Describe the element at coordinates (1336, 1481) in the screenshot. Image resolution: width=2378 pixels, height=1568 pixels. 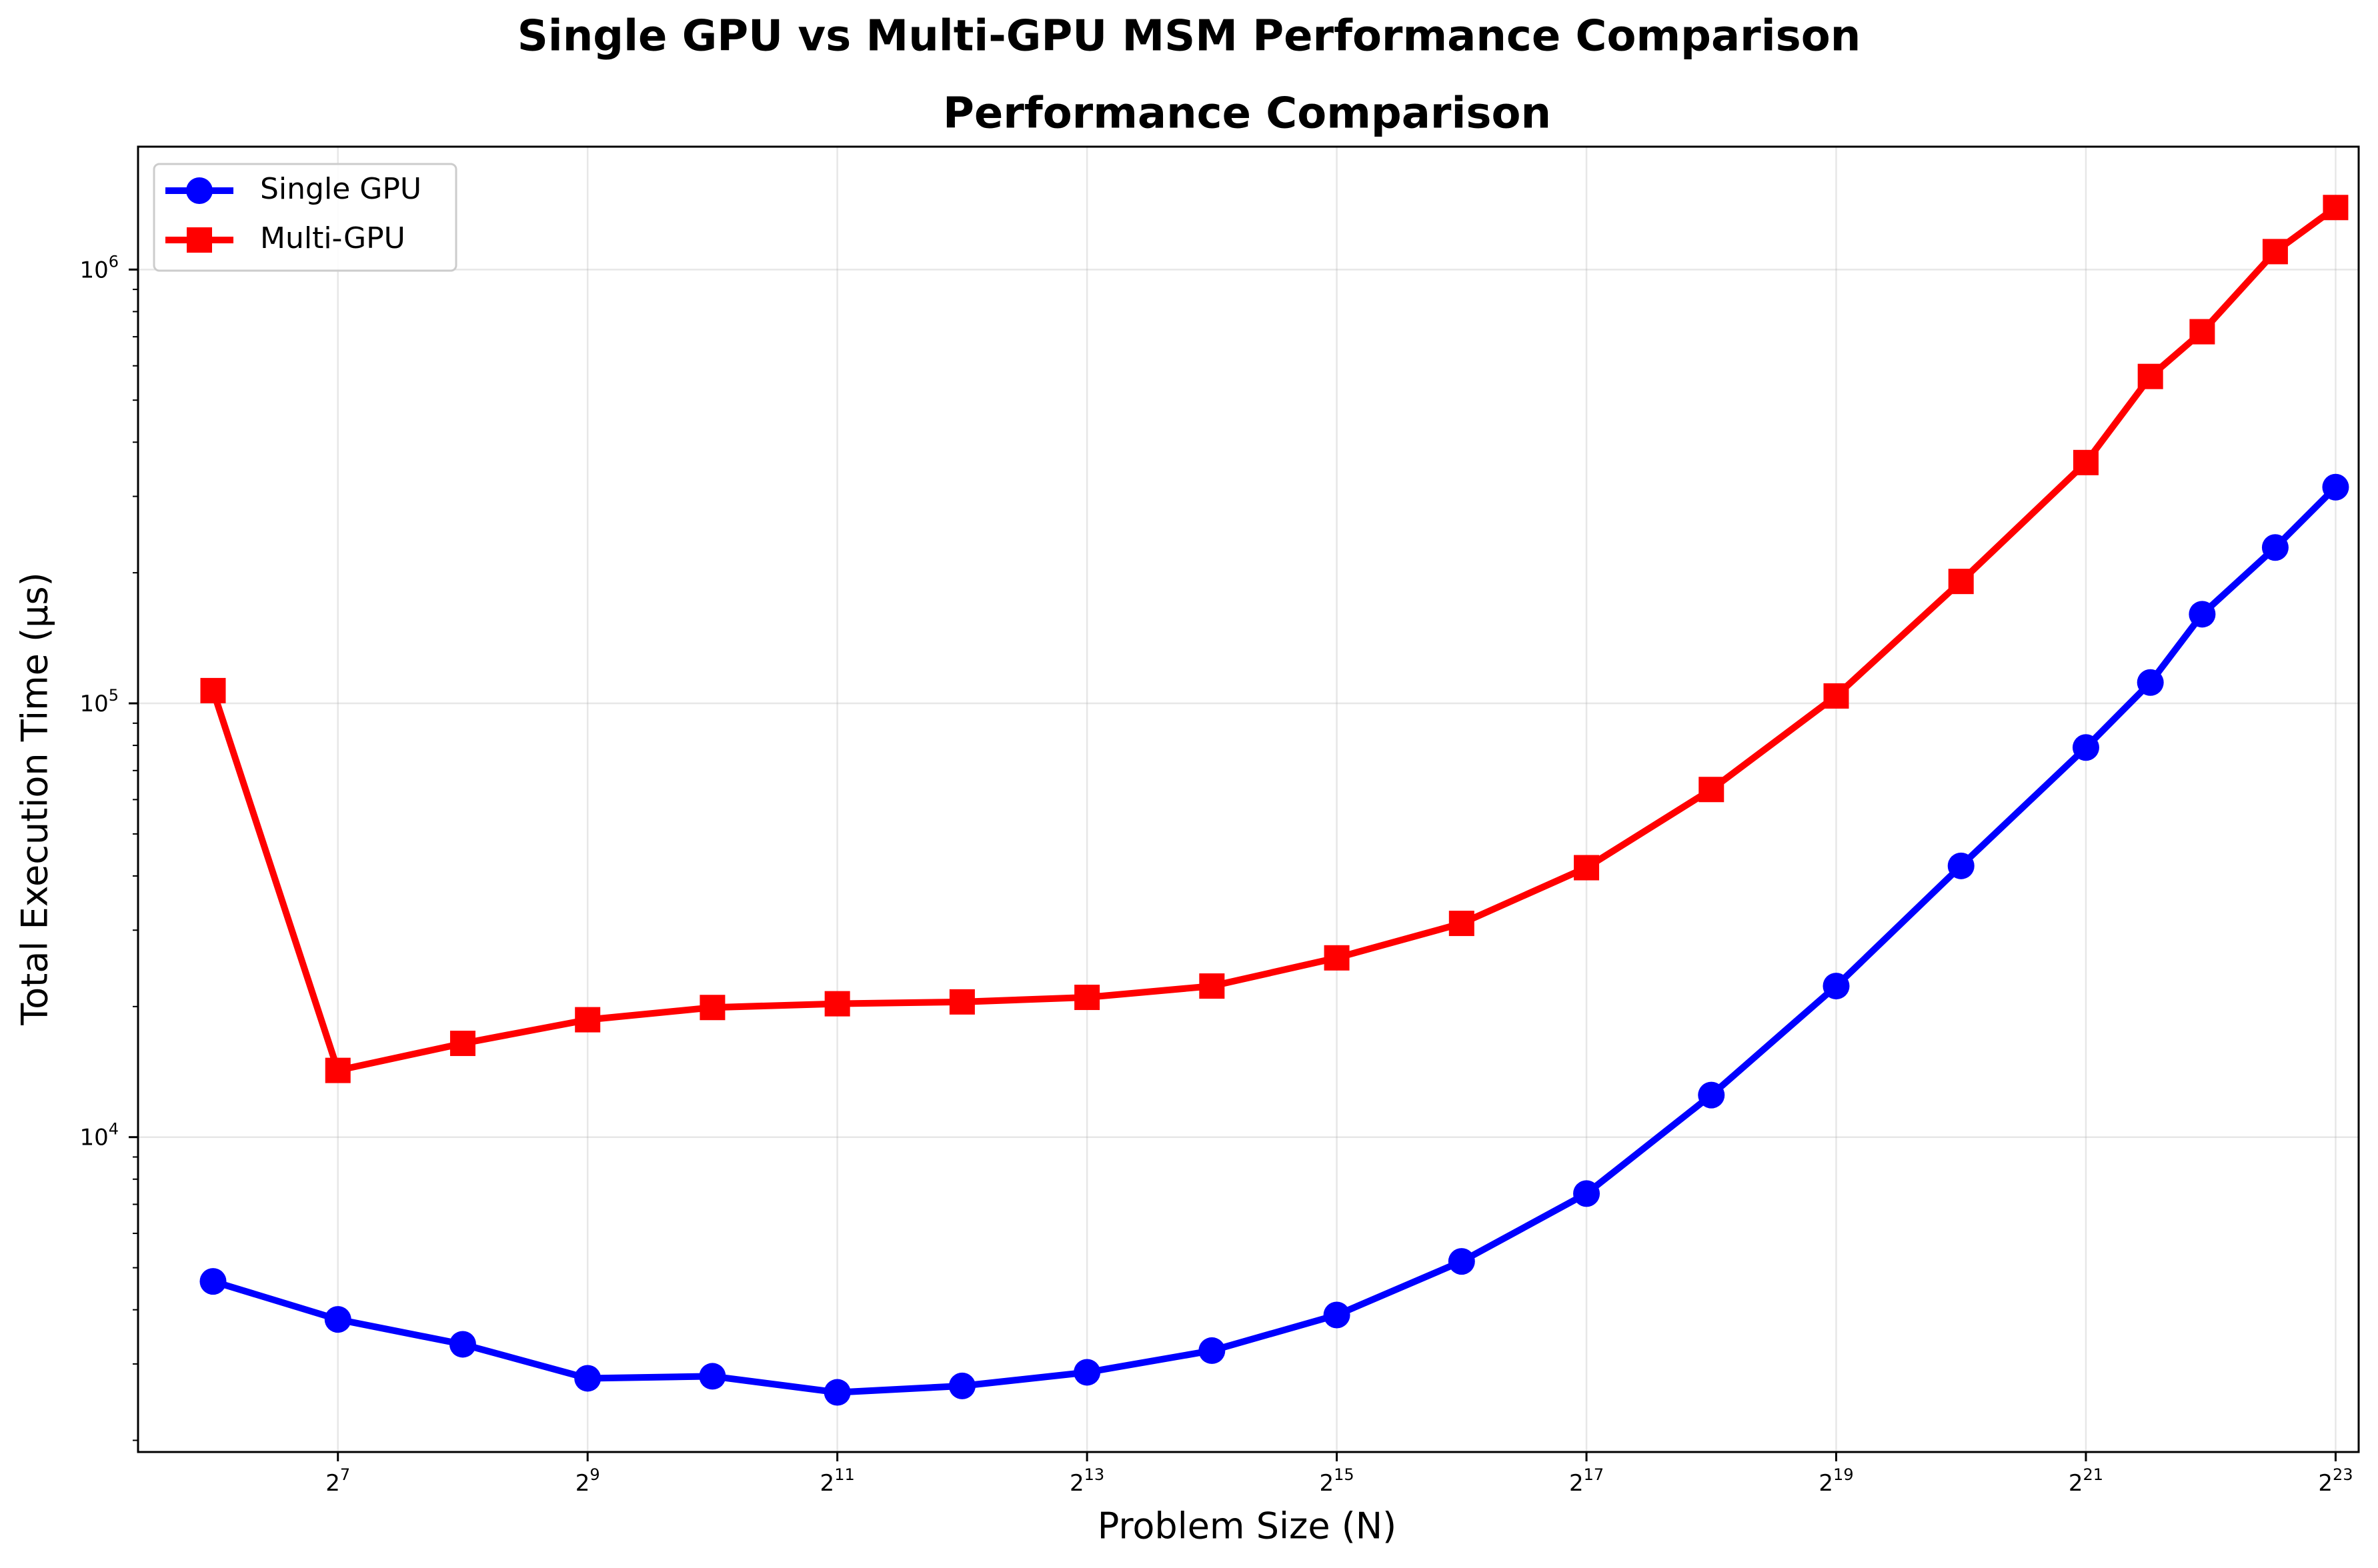
I see `x-tick-label: 215` at that location.